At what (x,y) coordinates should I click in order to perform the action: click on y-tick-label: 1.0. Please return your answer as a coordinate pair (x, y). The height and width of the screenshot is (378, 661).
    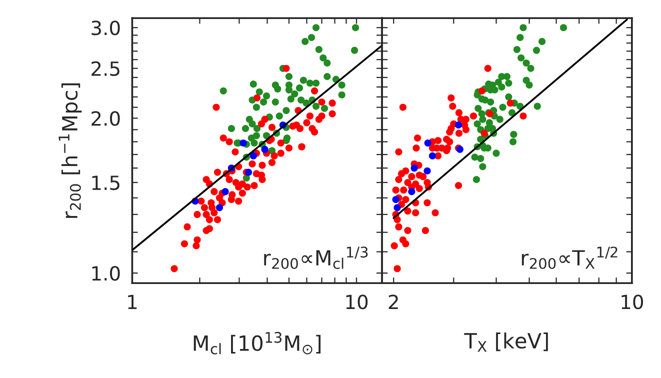
    Looking at the image, I should click on (106, 273).